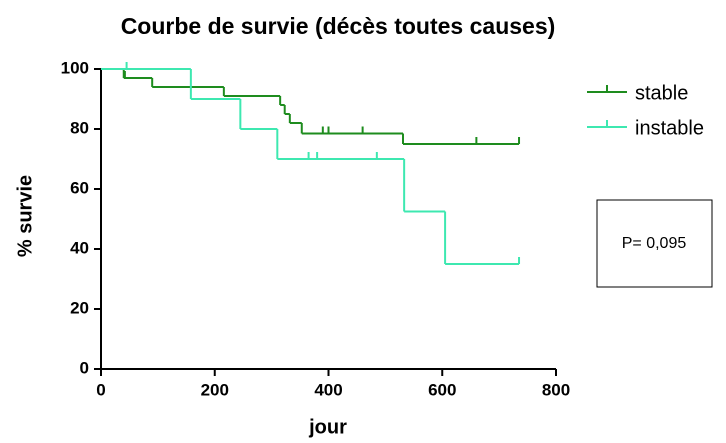 The width and height of the screenshot is (726, 443). Describe the element at coordinates (79, 247) in the screenshot. I see `y-tick-label: 40` at that location.